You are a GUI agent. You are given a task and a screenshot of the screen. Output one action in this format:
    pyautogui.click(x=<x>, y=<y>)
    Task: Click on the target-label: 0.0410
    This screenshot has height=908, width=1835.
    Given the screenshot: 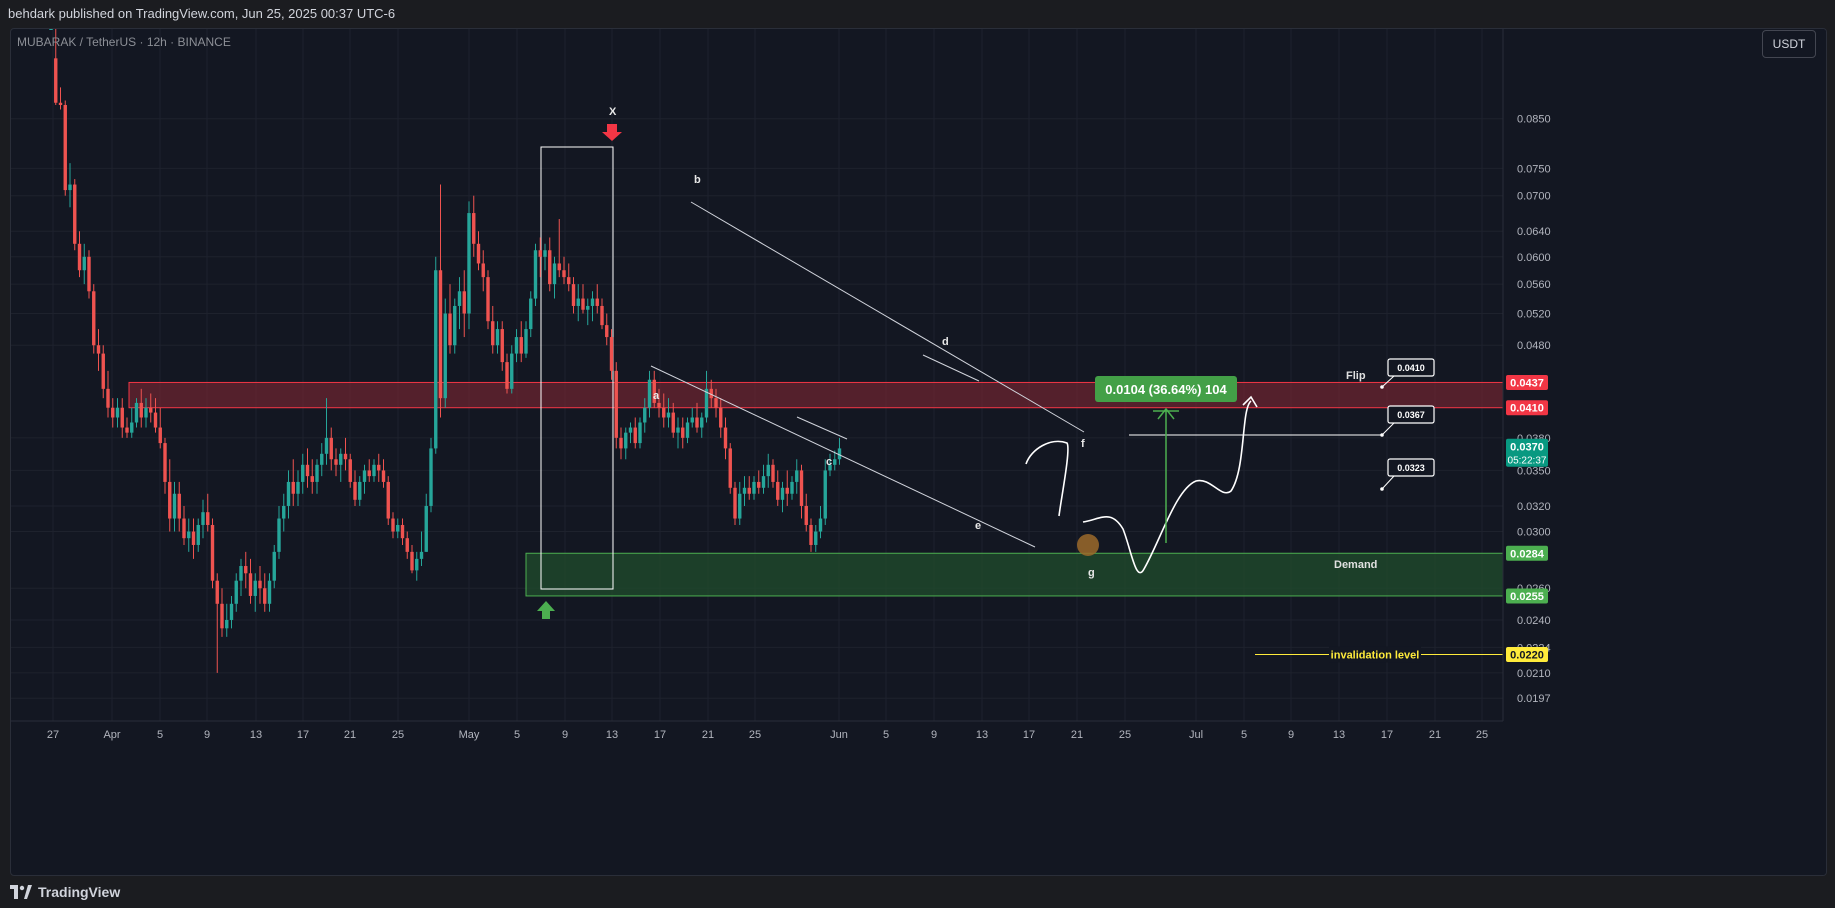 What is the action you would take?
    pyautogui.click(x=1411, y=368)
    